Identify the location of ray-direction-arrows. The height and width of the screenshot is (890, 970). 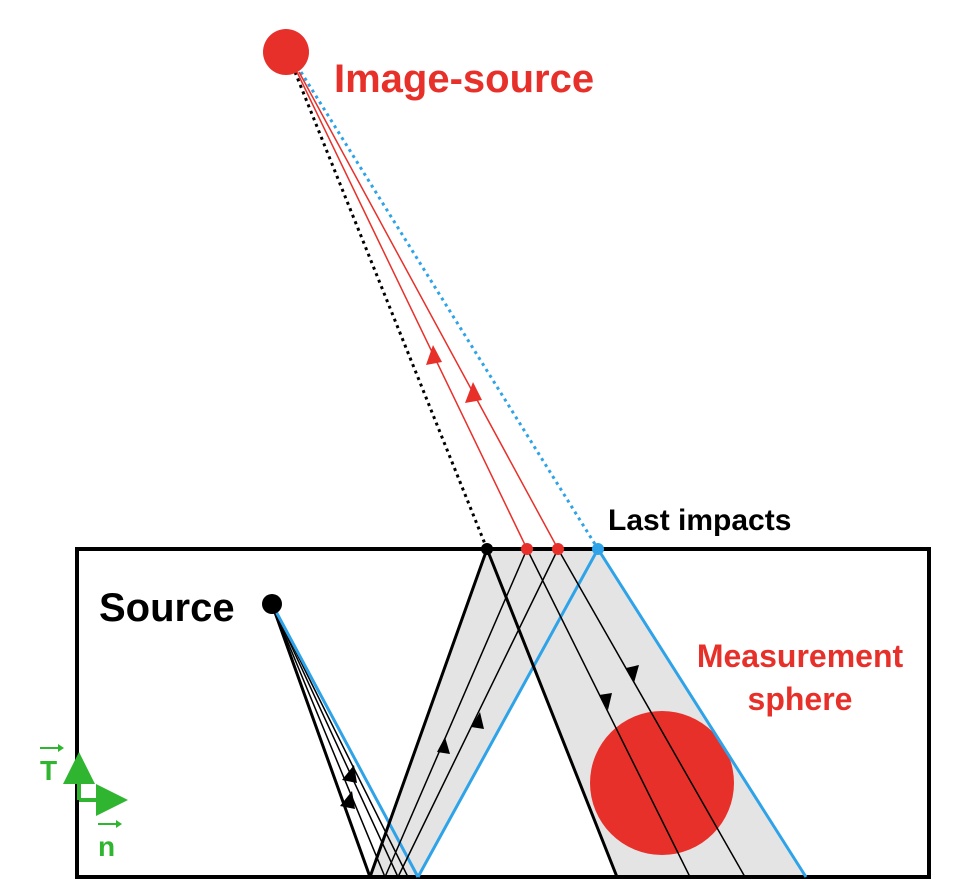
(489, 737).